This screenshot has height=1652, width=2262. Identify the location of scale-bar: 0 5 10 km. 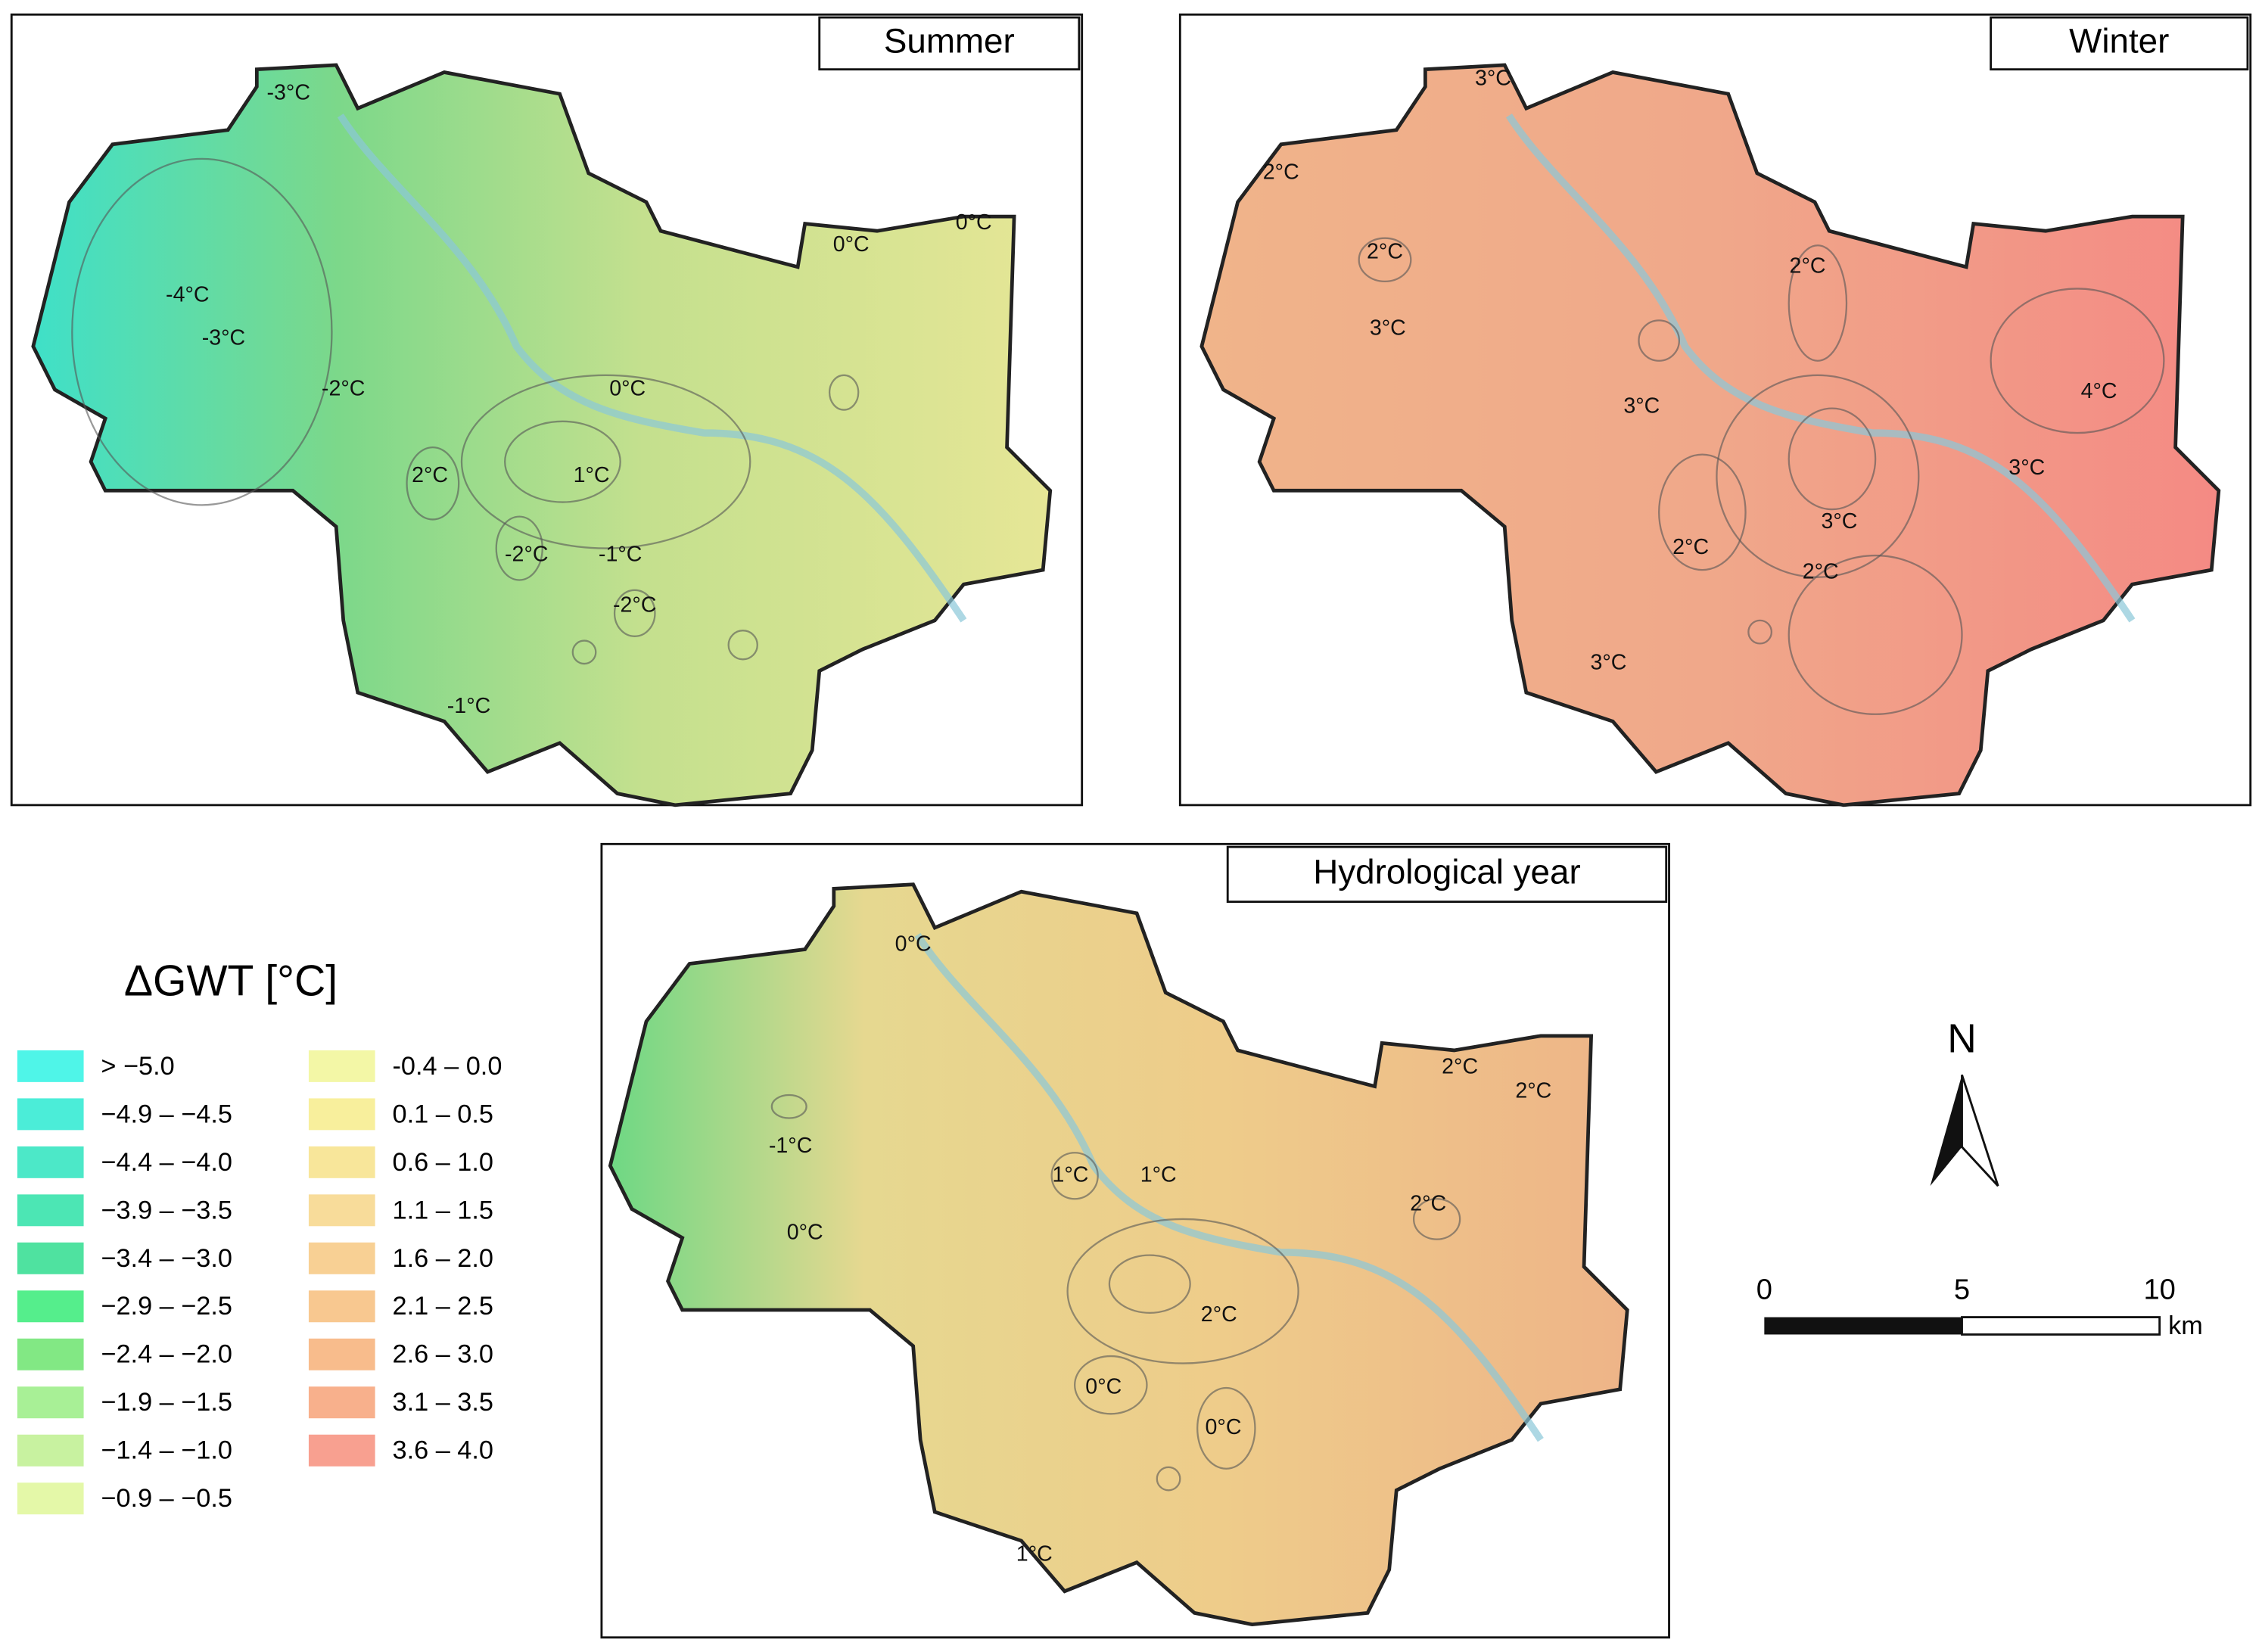
(1979, 1306).